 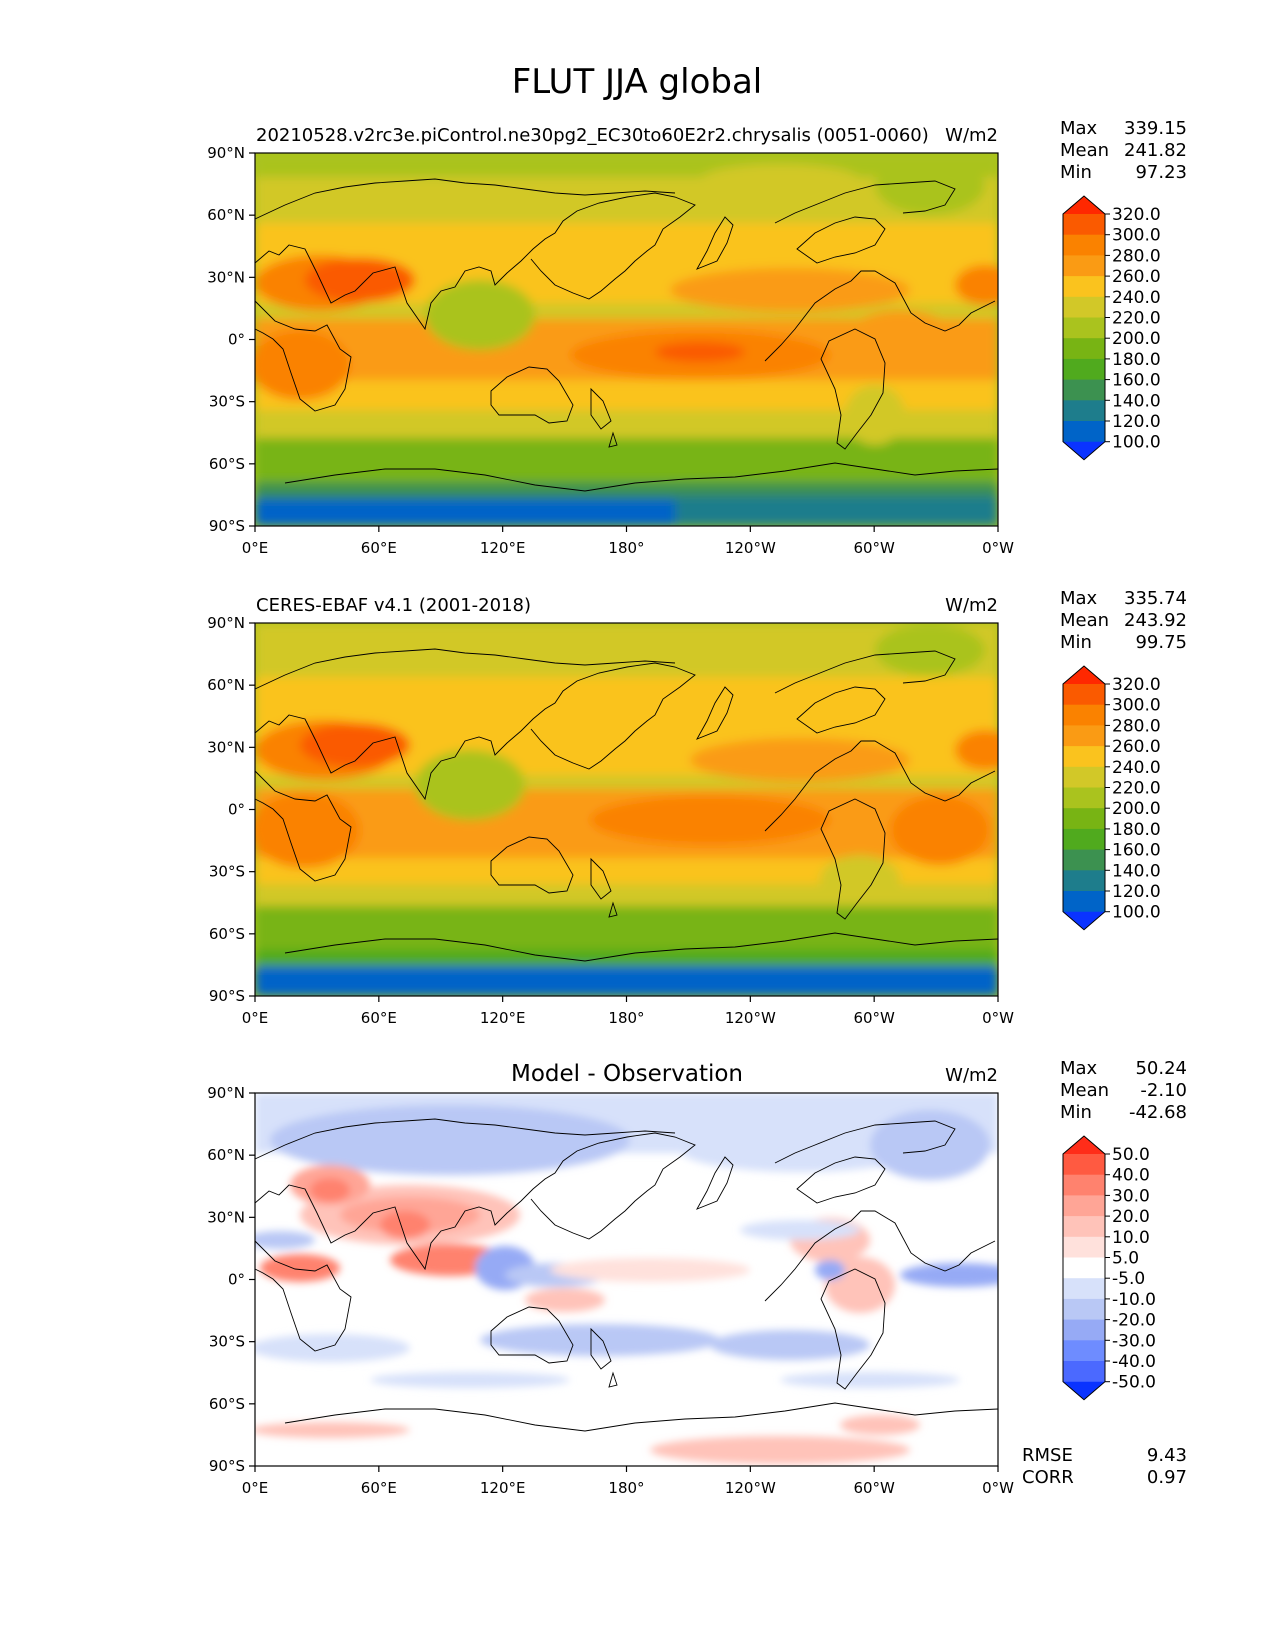 I want to click on lat-tick-label: 90°S, so click(x=227, y=996).